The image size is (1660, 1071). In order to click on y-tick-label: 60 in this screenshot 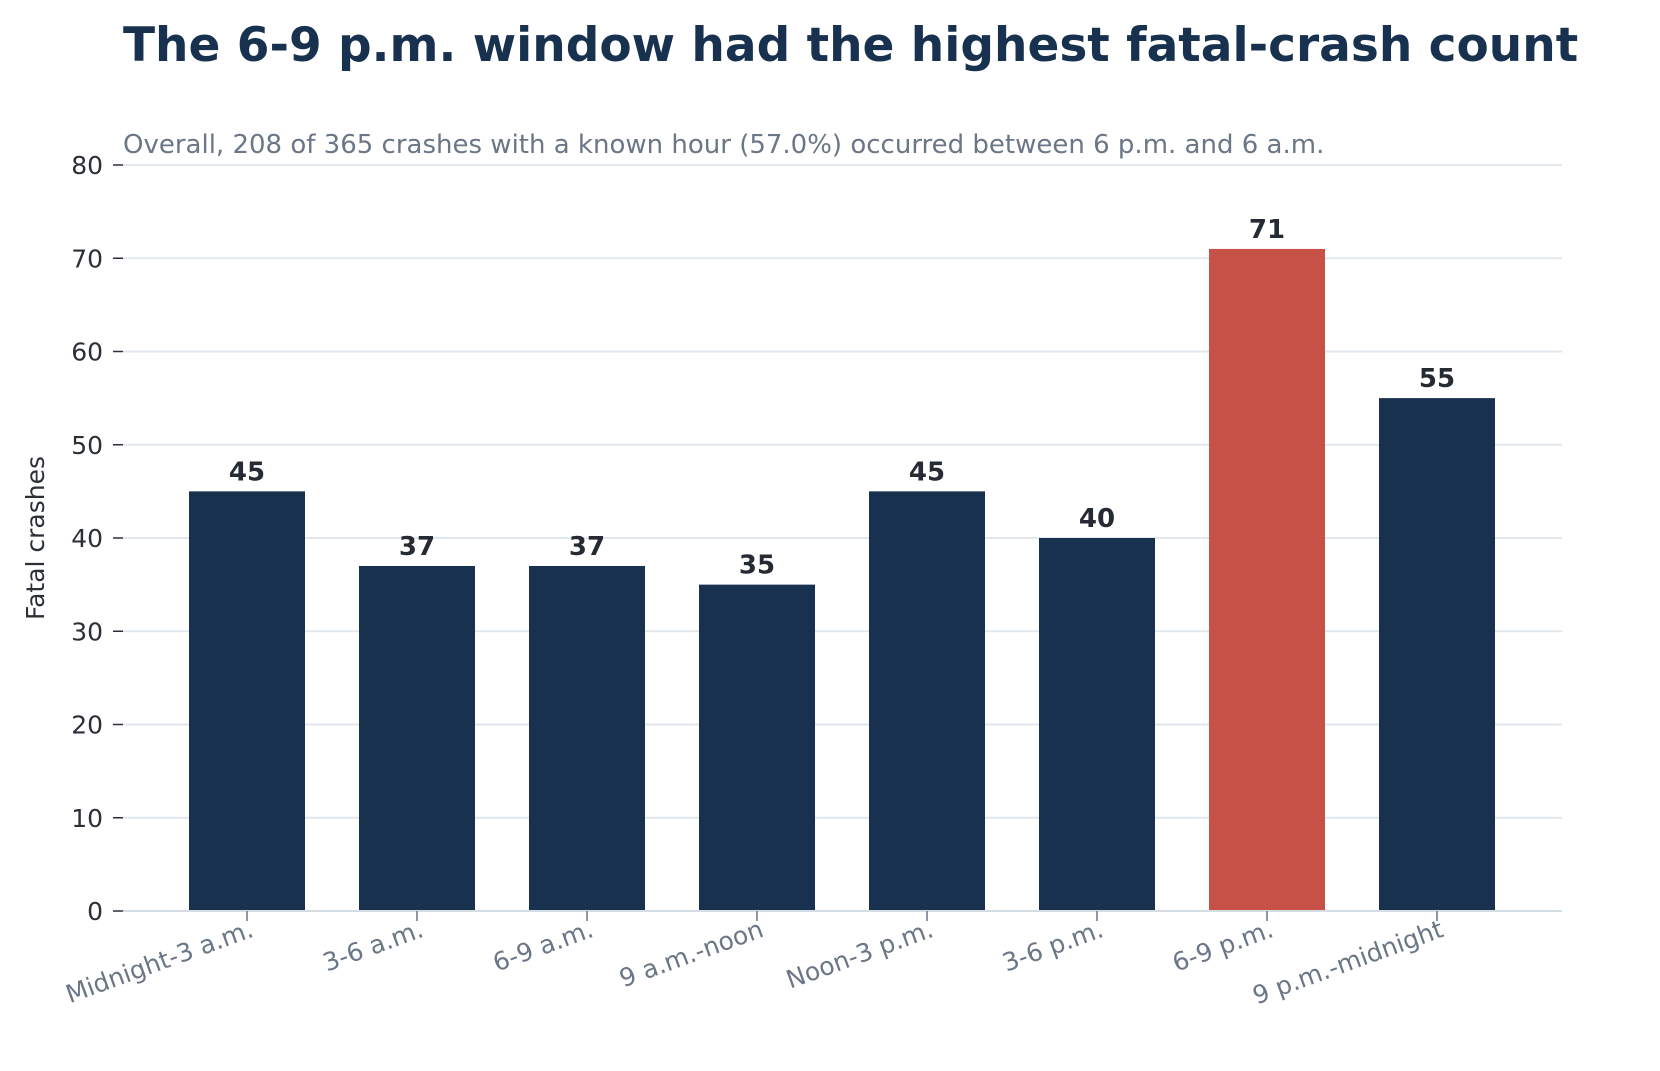, I will do `click(87, 352)`.